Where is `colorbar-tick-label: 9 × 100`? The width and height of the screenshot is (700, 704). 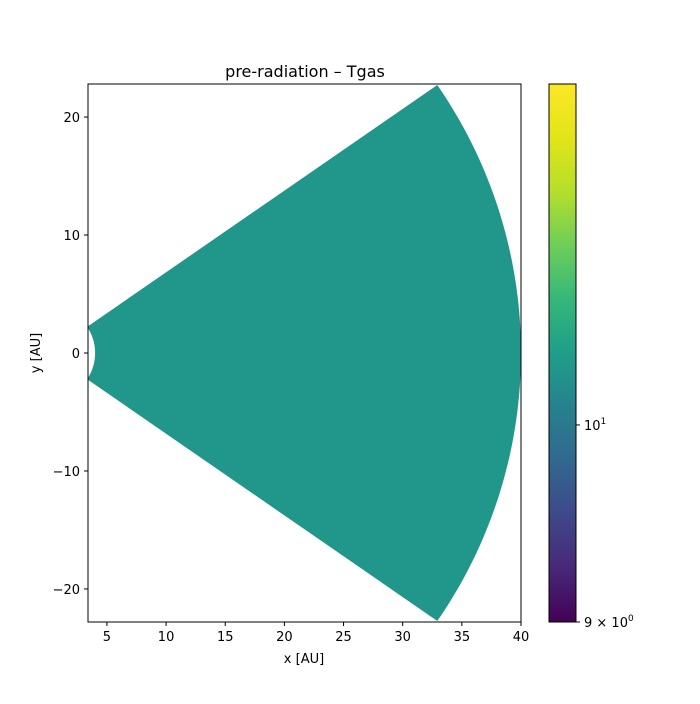 colorbar-tick-label: 9 × 100 is located at coordinates (609, 622).